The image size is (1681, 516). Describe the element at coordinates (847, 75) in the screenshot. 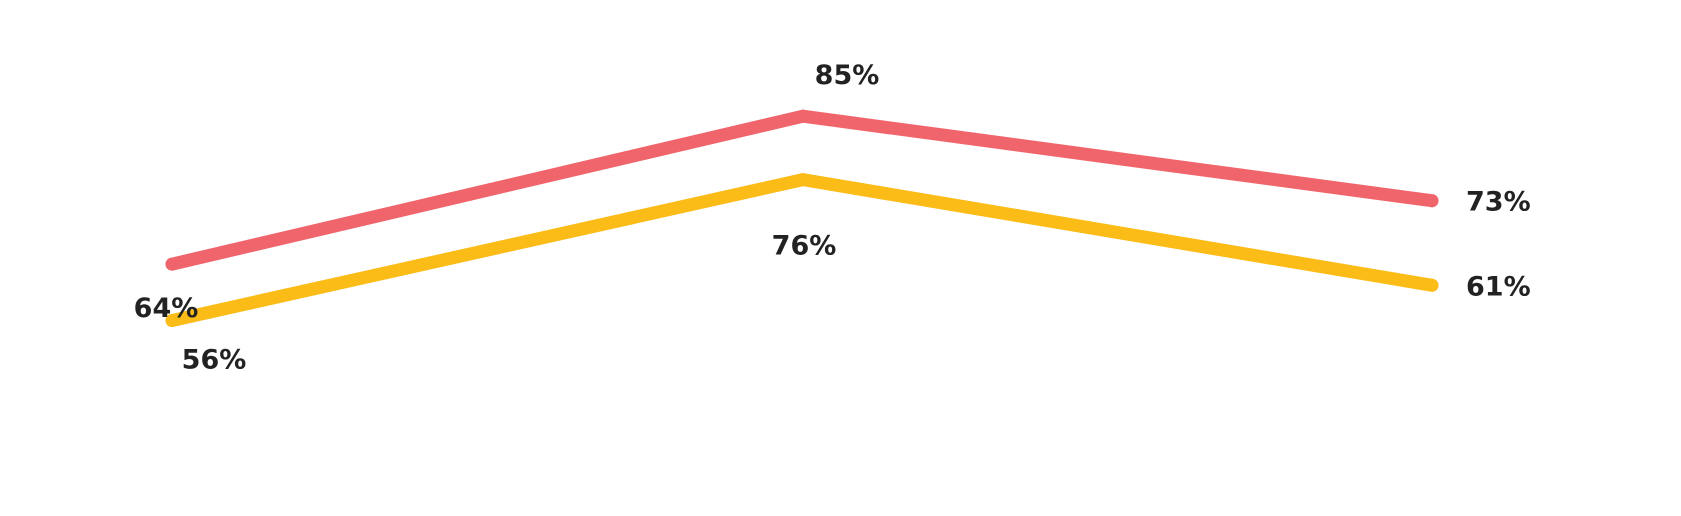

I see `series-1-label-2: 85%` at that location.